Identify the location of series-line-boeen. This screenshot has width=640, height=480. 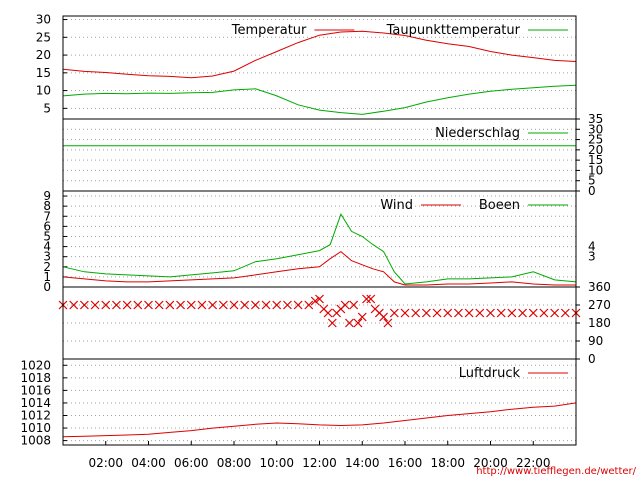
(319, 249).